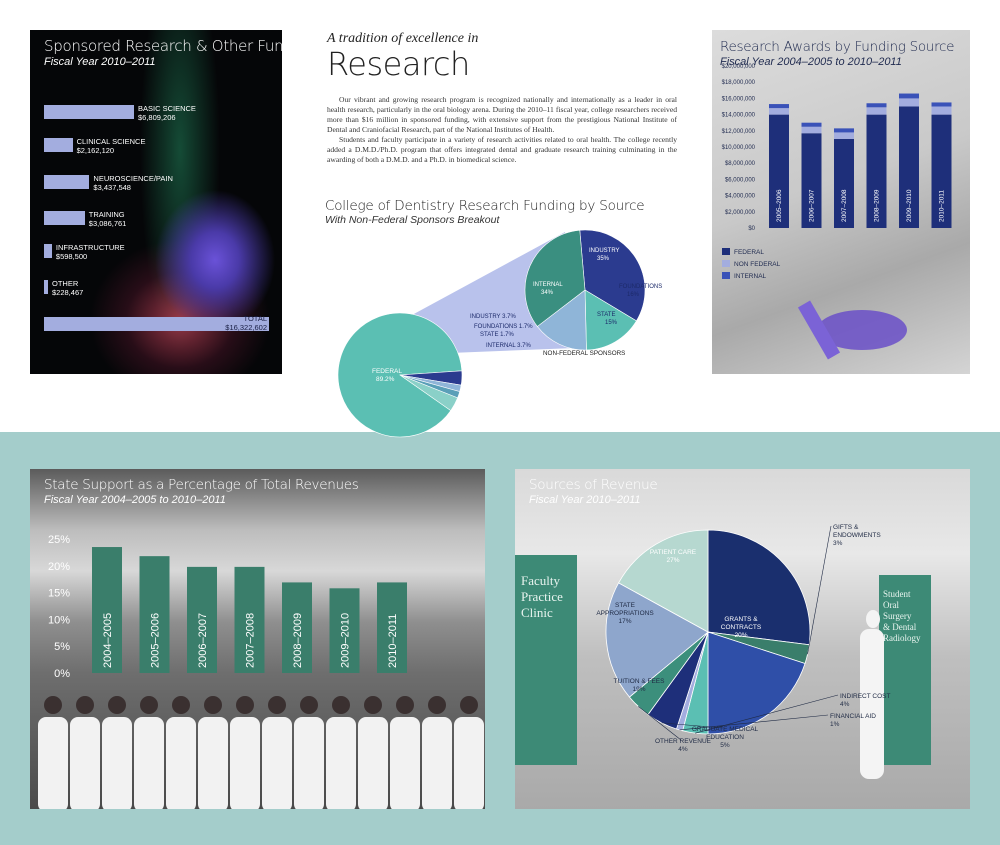 The height and width of the screenshot is (845, 1000). What do you see at coordinates (759, 587) in the screenshot?
I see `revenue-pie-slice` at bounding box center [759, 587].